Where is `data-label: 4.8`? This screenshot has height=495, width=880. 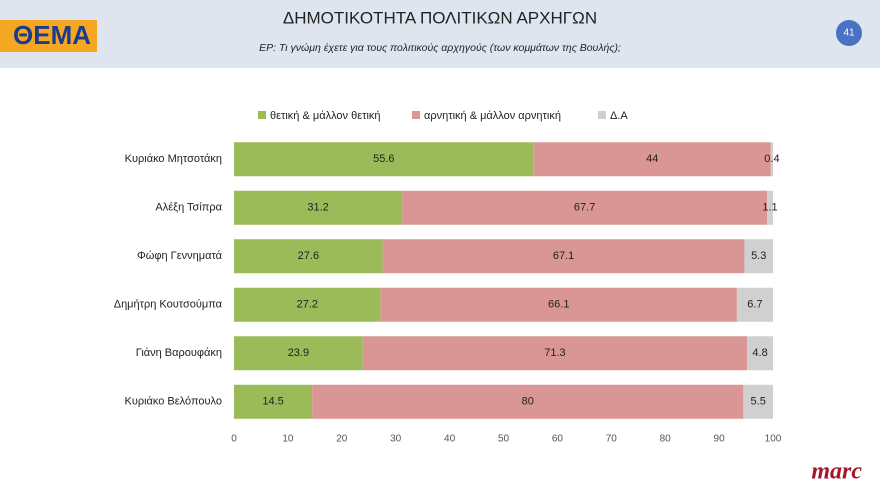 data-label: 4.8 is located at coordinates (759, 353).